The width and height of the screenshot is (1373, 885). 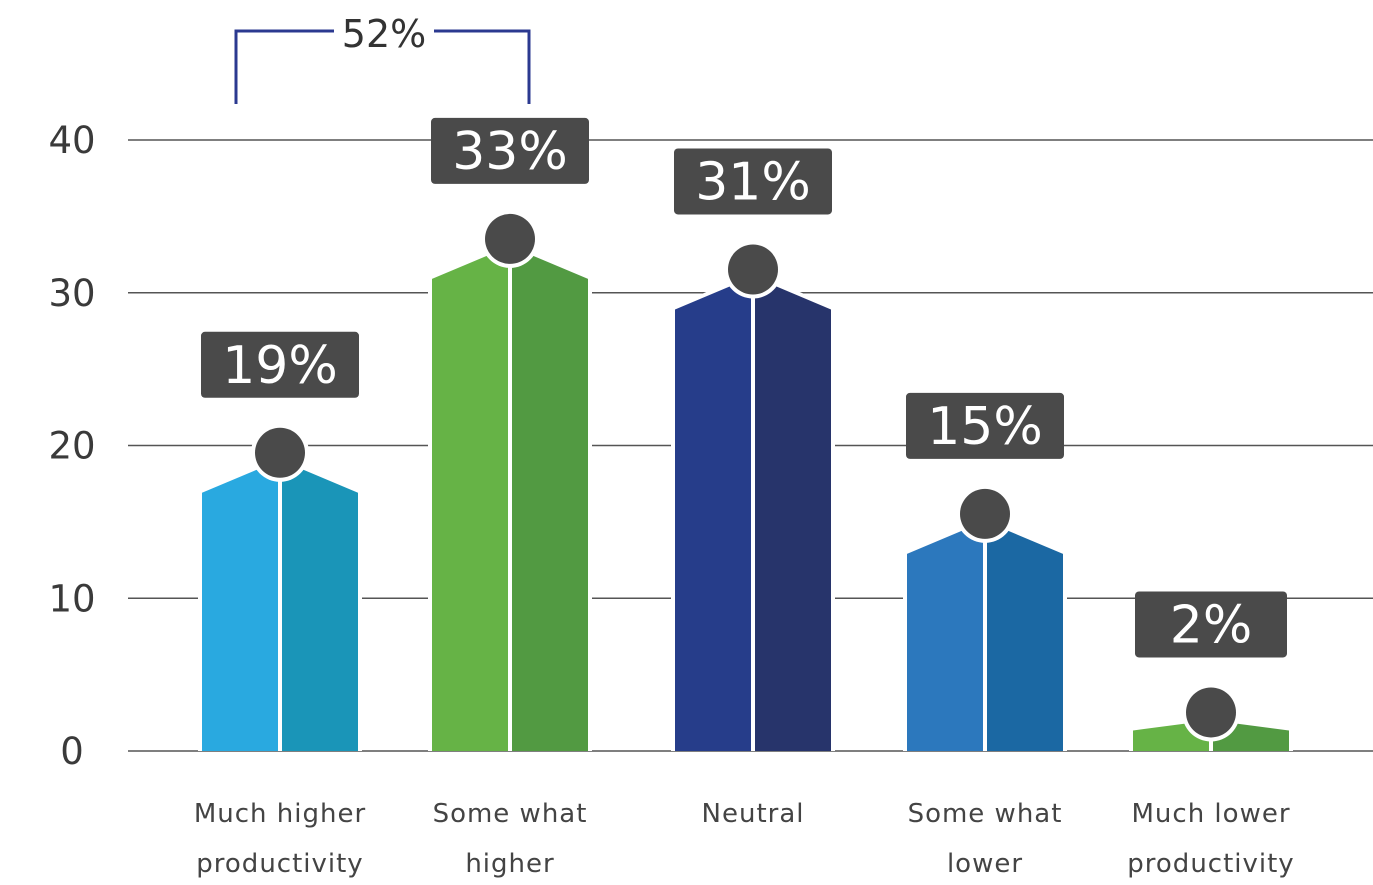 I want to click on x-category-label: Neutral, so click(x=753, y=814).